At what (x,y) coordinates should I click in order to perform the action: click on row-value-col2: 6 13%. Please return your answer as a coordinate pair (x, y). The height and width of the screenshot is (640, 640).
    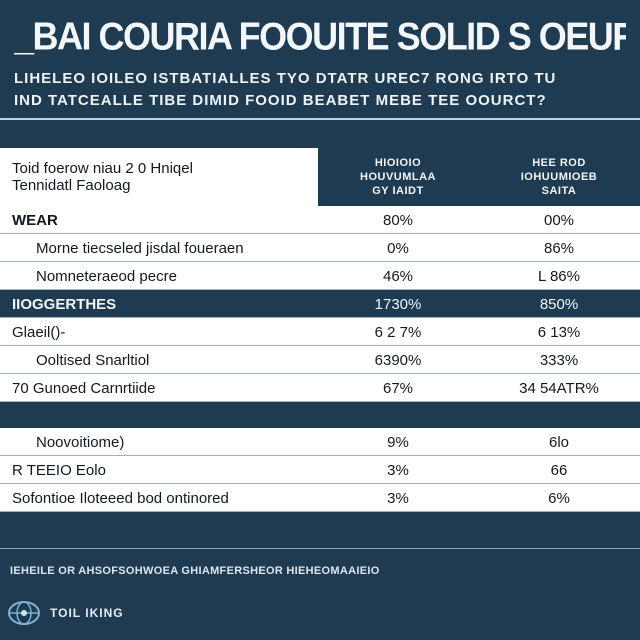
    Looking at the image, I should click on (559, 332).